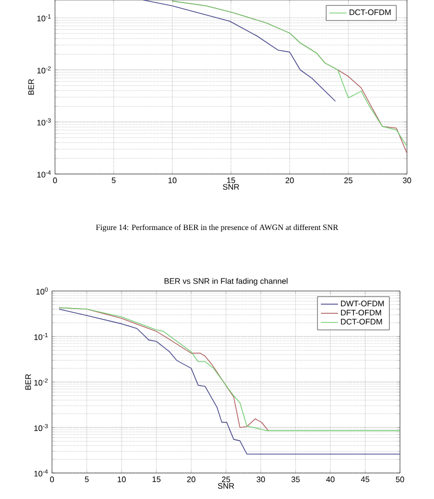  What do you see at coordinates (400, 479) in the screenshot?
I see `x-tick-label: 50` at bounding box center [400, 479].